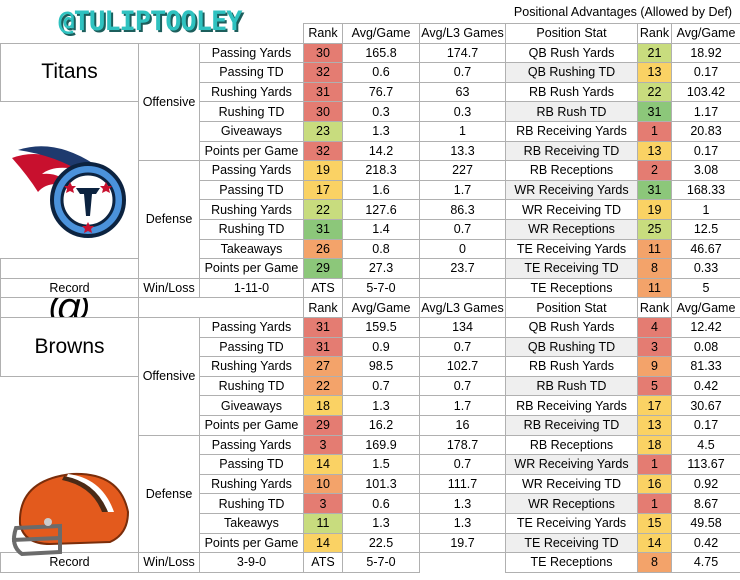  I want to click on rank-cell: 17, so click(323, 190).